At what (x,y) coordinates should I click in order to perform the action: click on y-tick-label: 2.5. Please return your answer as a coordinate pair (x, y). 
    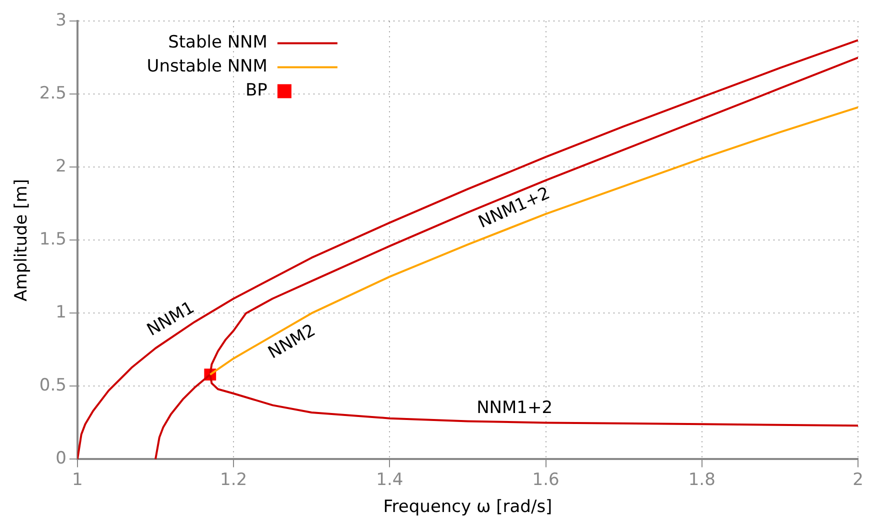
    Looking at the image, I should click on (52, 94).